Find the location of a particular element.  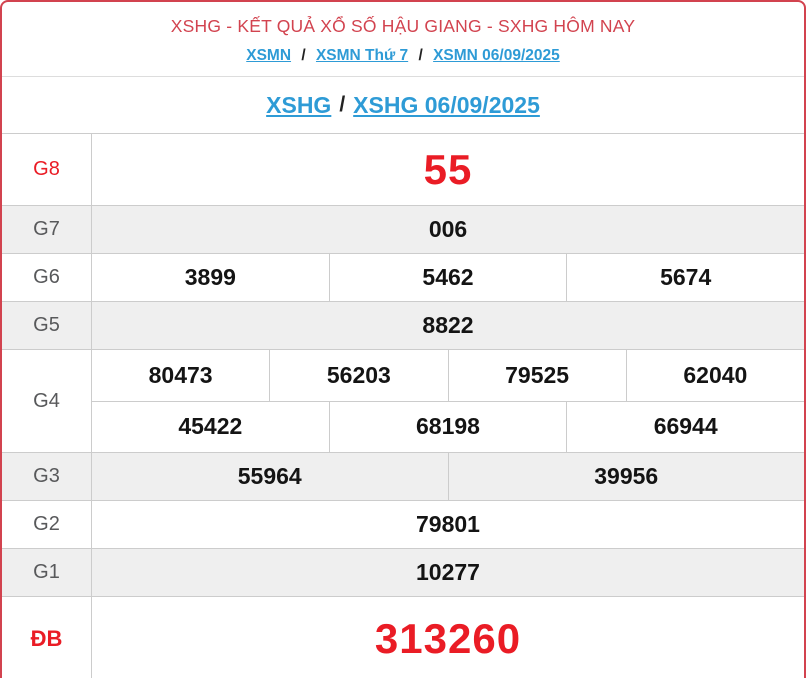

prize-label-g5: G5 is located at coordinates (47, 325).